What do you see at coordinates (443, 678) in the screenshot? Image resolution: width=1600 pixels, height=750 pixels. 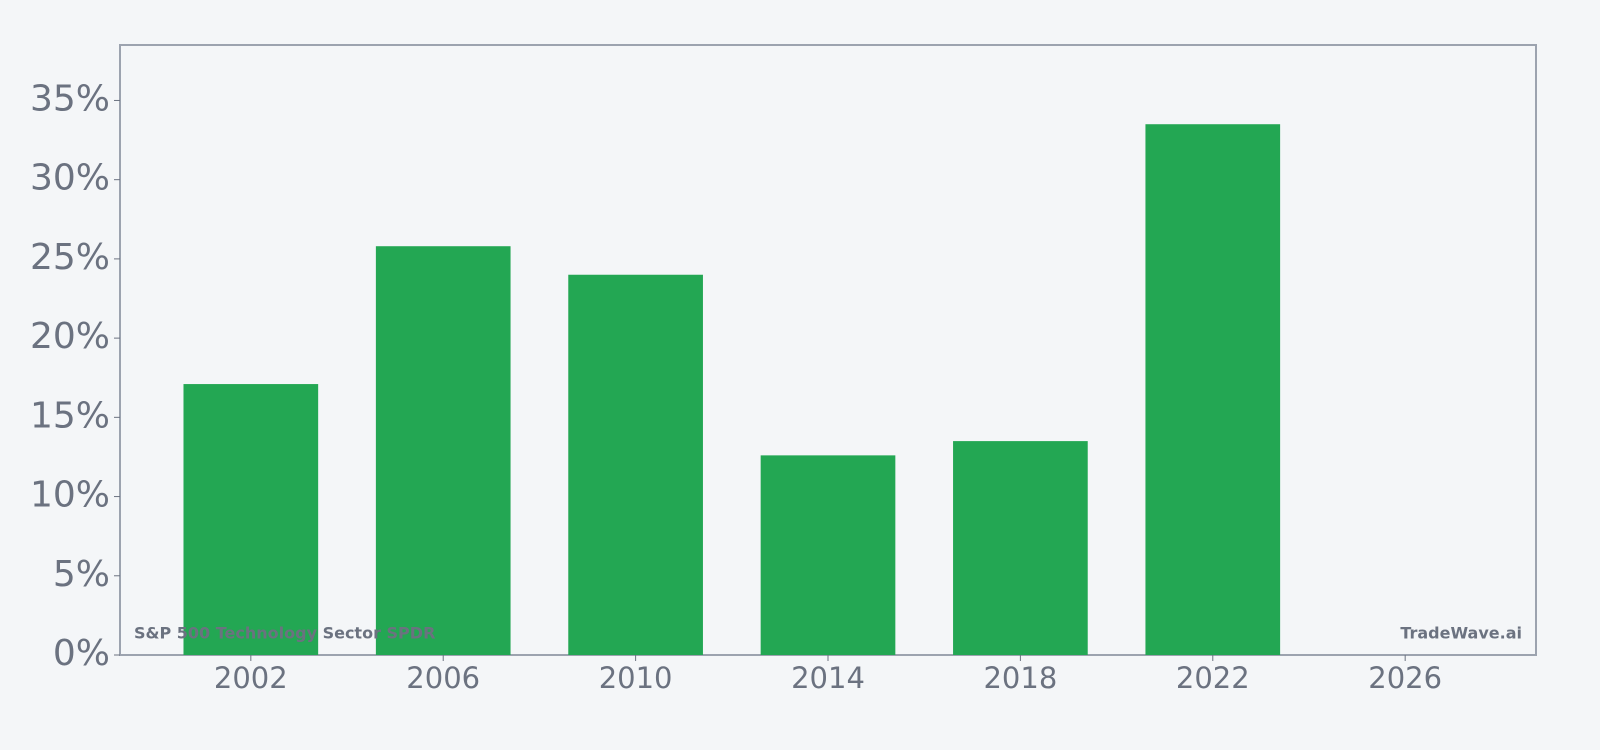 I see `x-tick-label: 2006` at bounding box center [443, 678].